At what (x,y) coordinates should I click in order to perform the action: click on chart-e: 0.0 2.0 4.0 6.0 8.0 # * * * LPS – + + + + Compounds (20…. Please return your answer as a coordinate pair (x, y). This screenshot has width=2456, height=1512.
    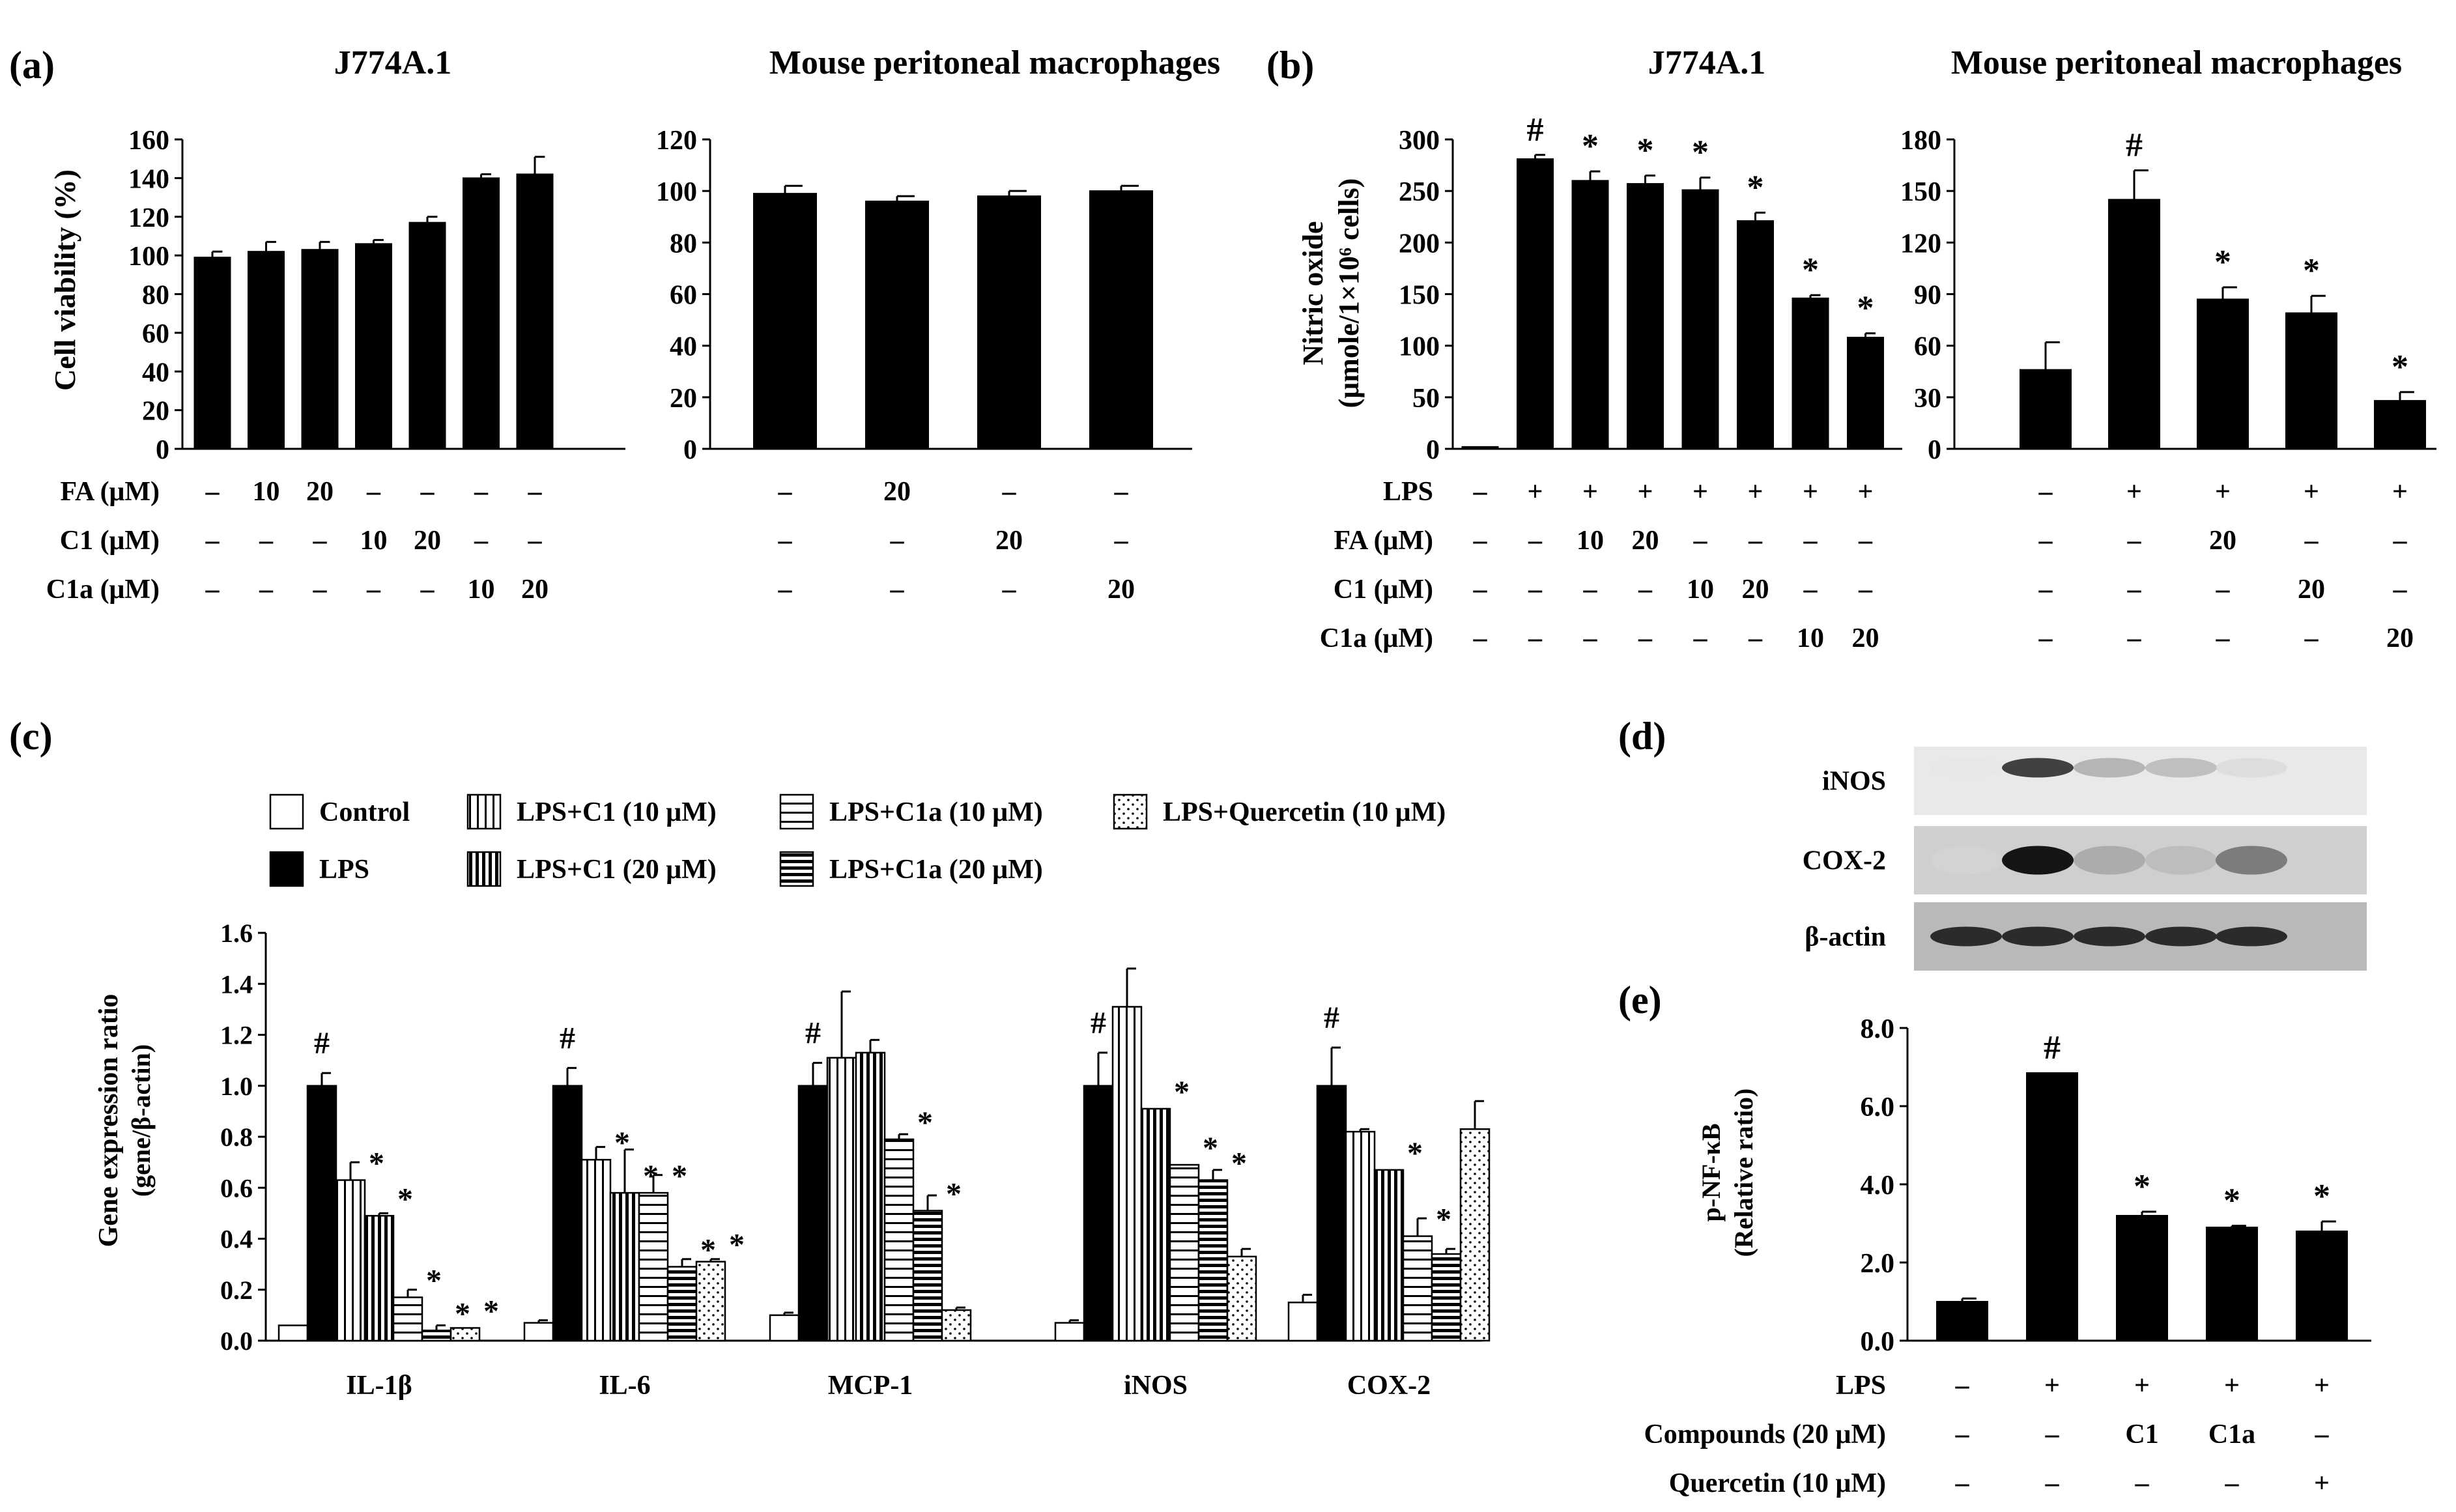
    Looking at the image, I should click on (2007, 1256).